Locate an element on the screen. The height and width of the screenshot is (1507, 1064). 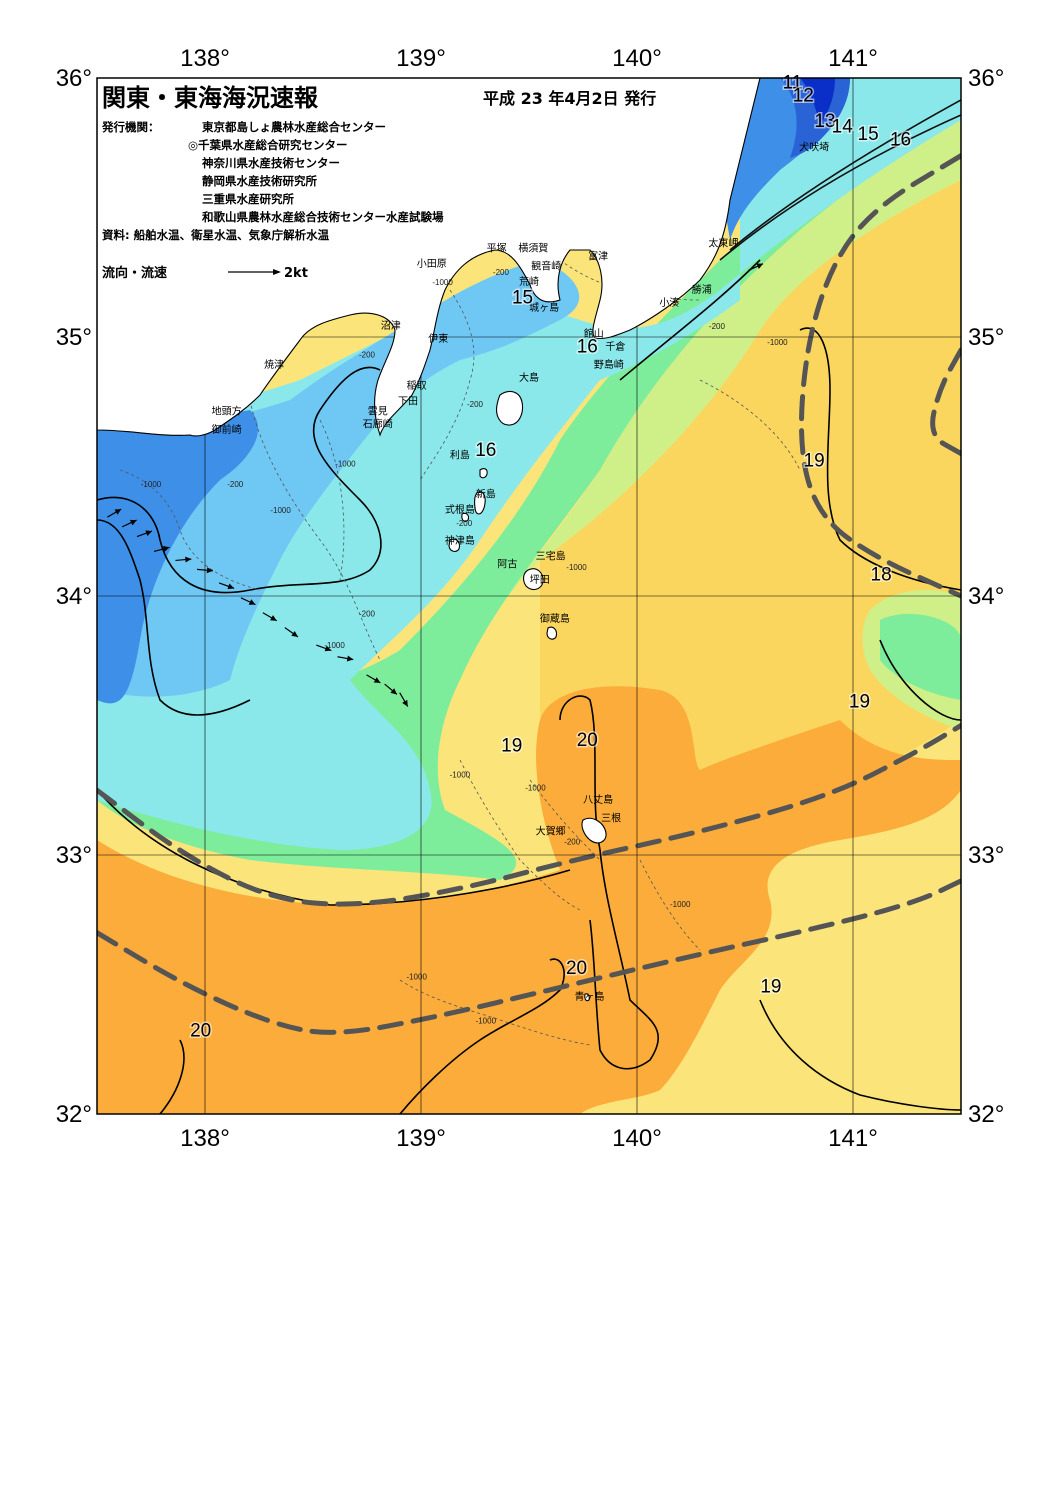
current-legend-scale: 2kt is located at coordinates (296, 273).